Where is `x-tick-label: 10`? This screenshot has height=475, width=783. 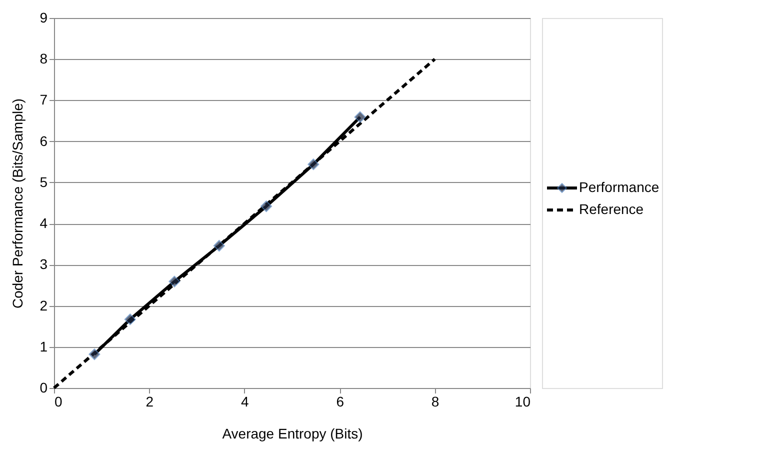
x-tick-label: 10 is located at coordinates (522, 402).